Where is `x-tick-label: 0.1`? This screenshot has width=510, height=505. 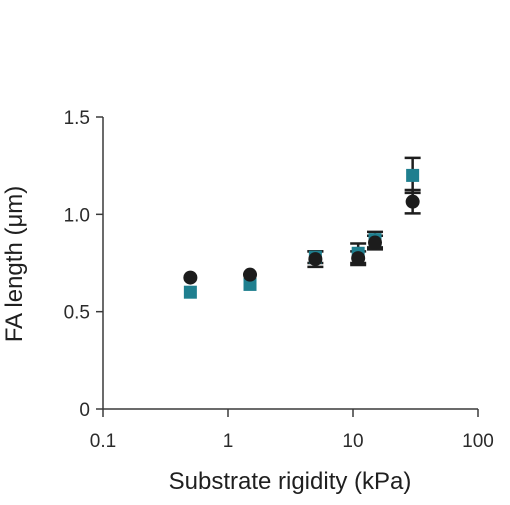 x-tick-label: 0.1 is located at coordinates (103, 441).